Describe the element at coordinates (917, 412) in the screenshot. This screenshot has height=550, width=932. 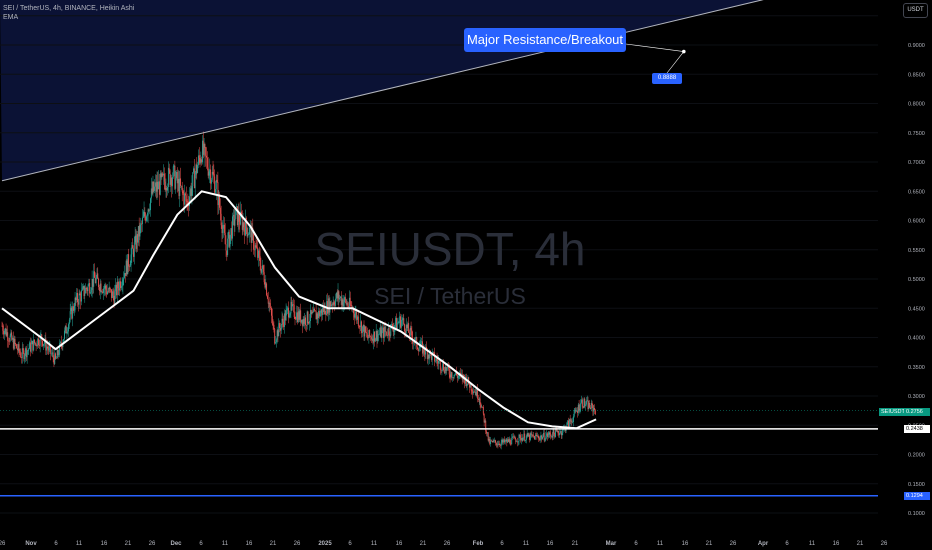
I see `last-price-tag: 0.2756` at that location.